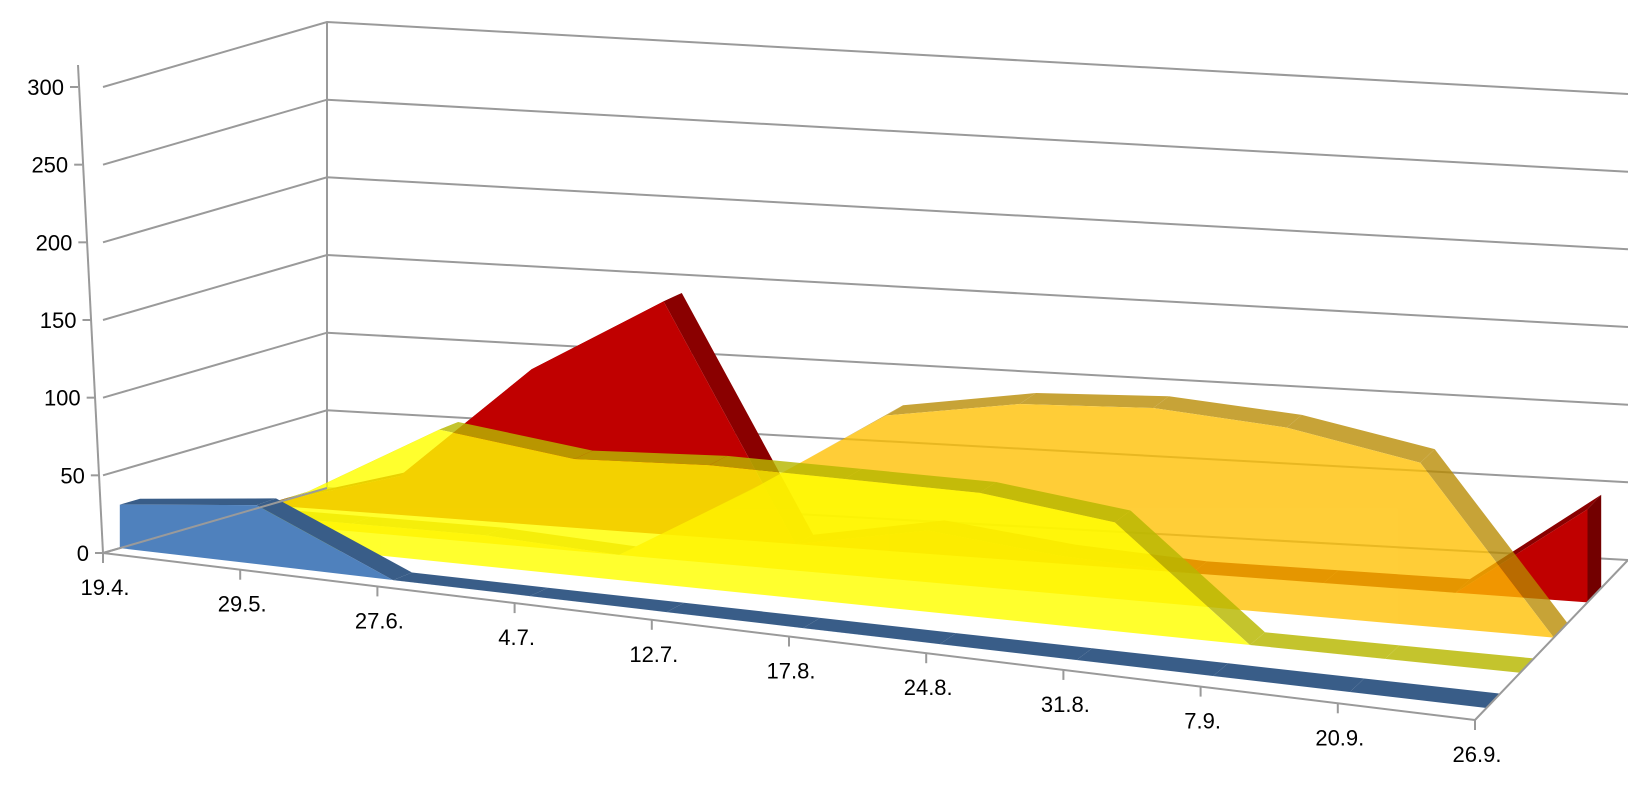 The image size is (1628, 799). What do you see at coordinates (90, 309) in the screenshot?
I see `y-axis-line` at bounding box center [90, 309].